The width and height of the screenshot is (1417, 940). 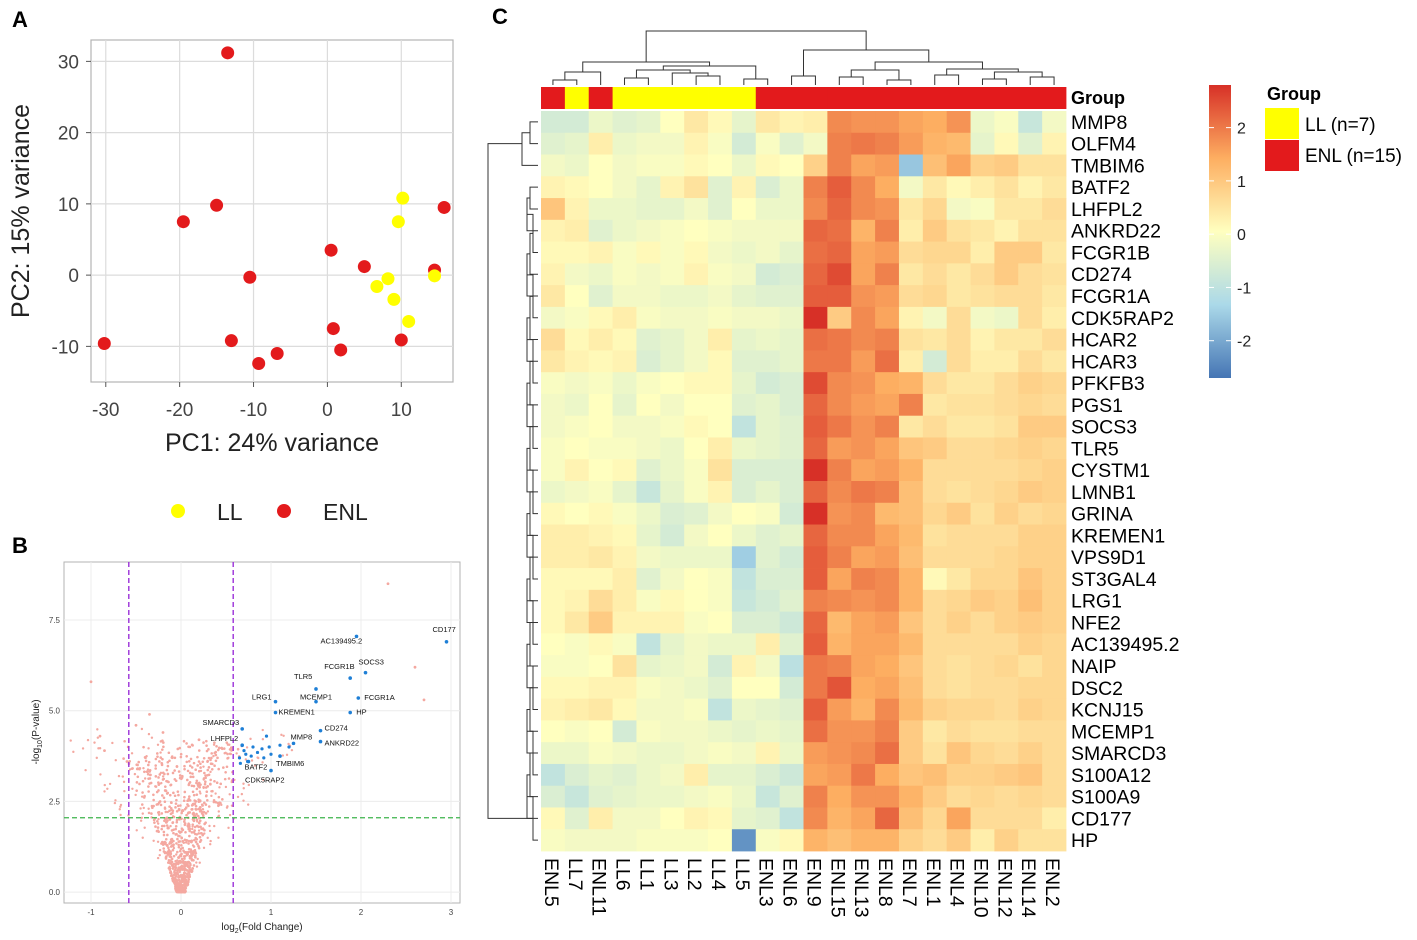 I want to click on volcano-y-label: -log10(P-value), so click(x=37, y=731).